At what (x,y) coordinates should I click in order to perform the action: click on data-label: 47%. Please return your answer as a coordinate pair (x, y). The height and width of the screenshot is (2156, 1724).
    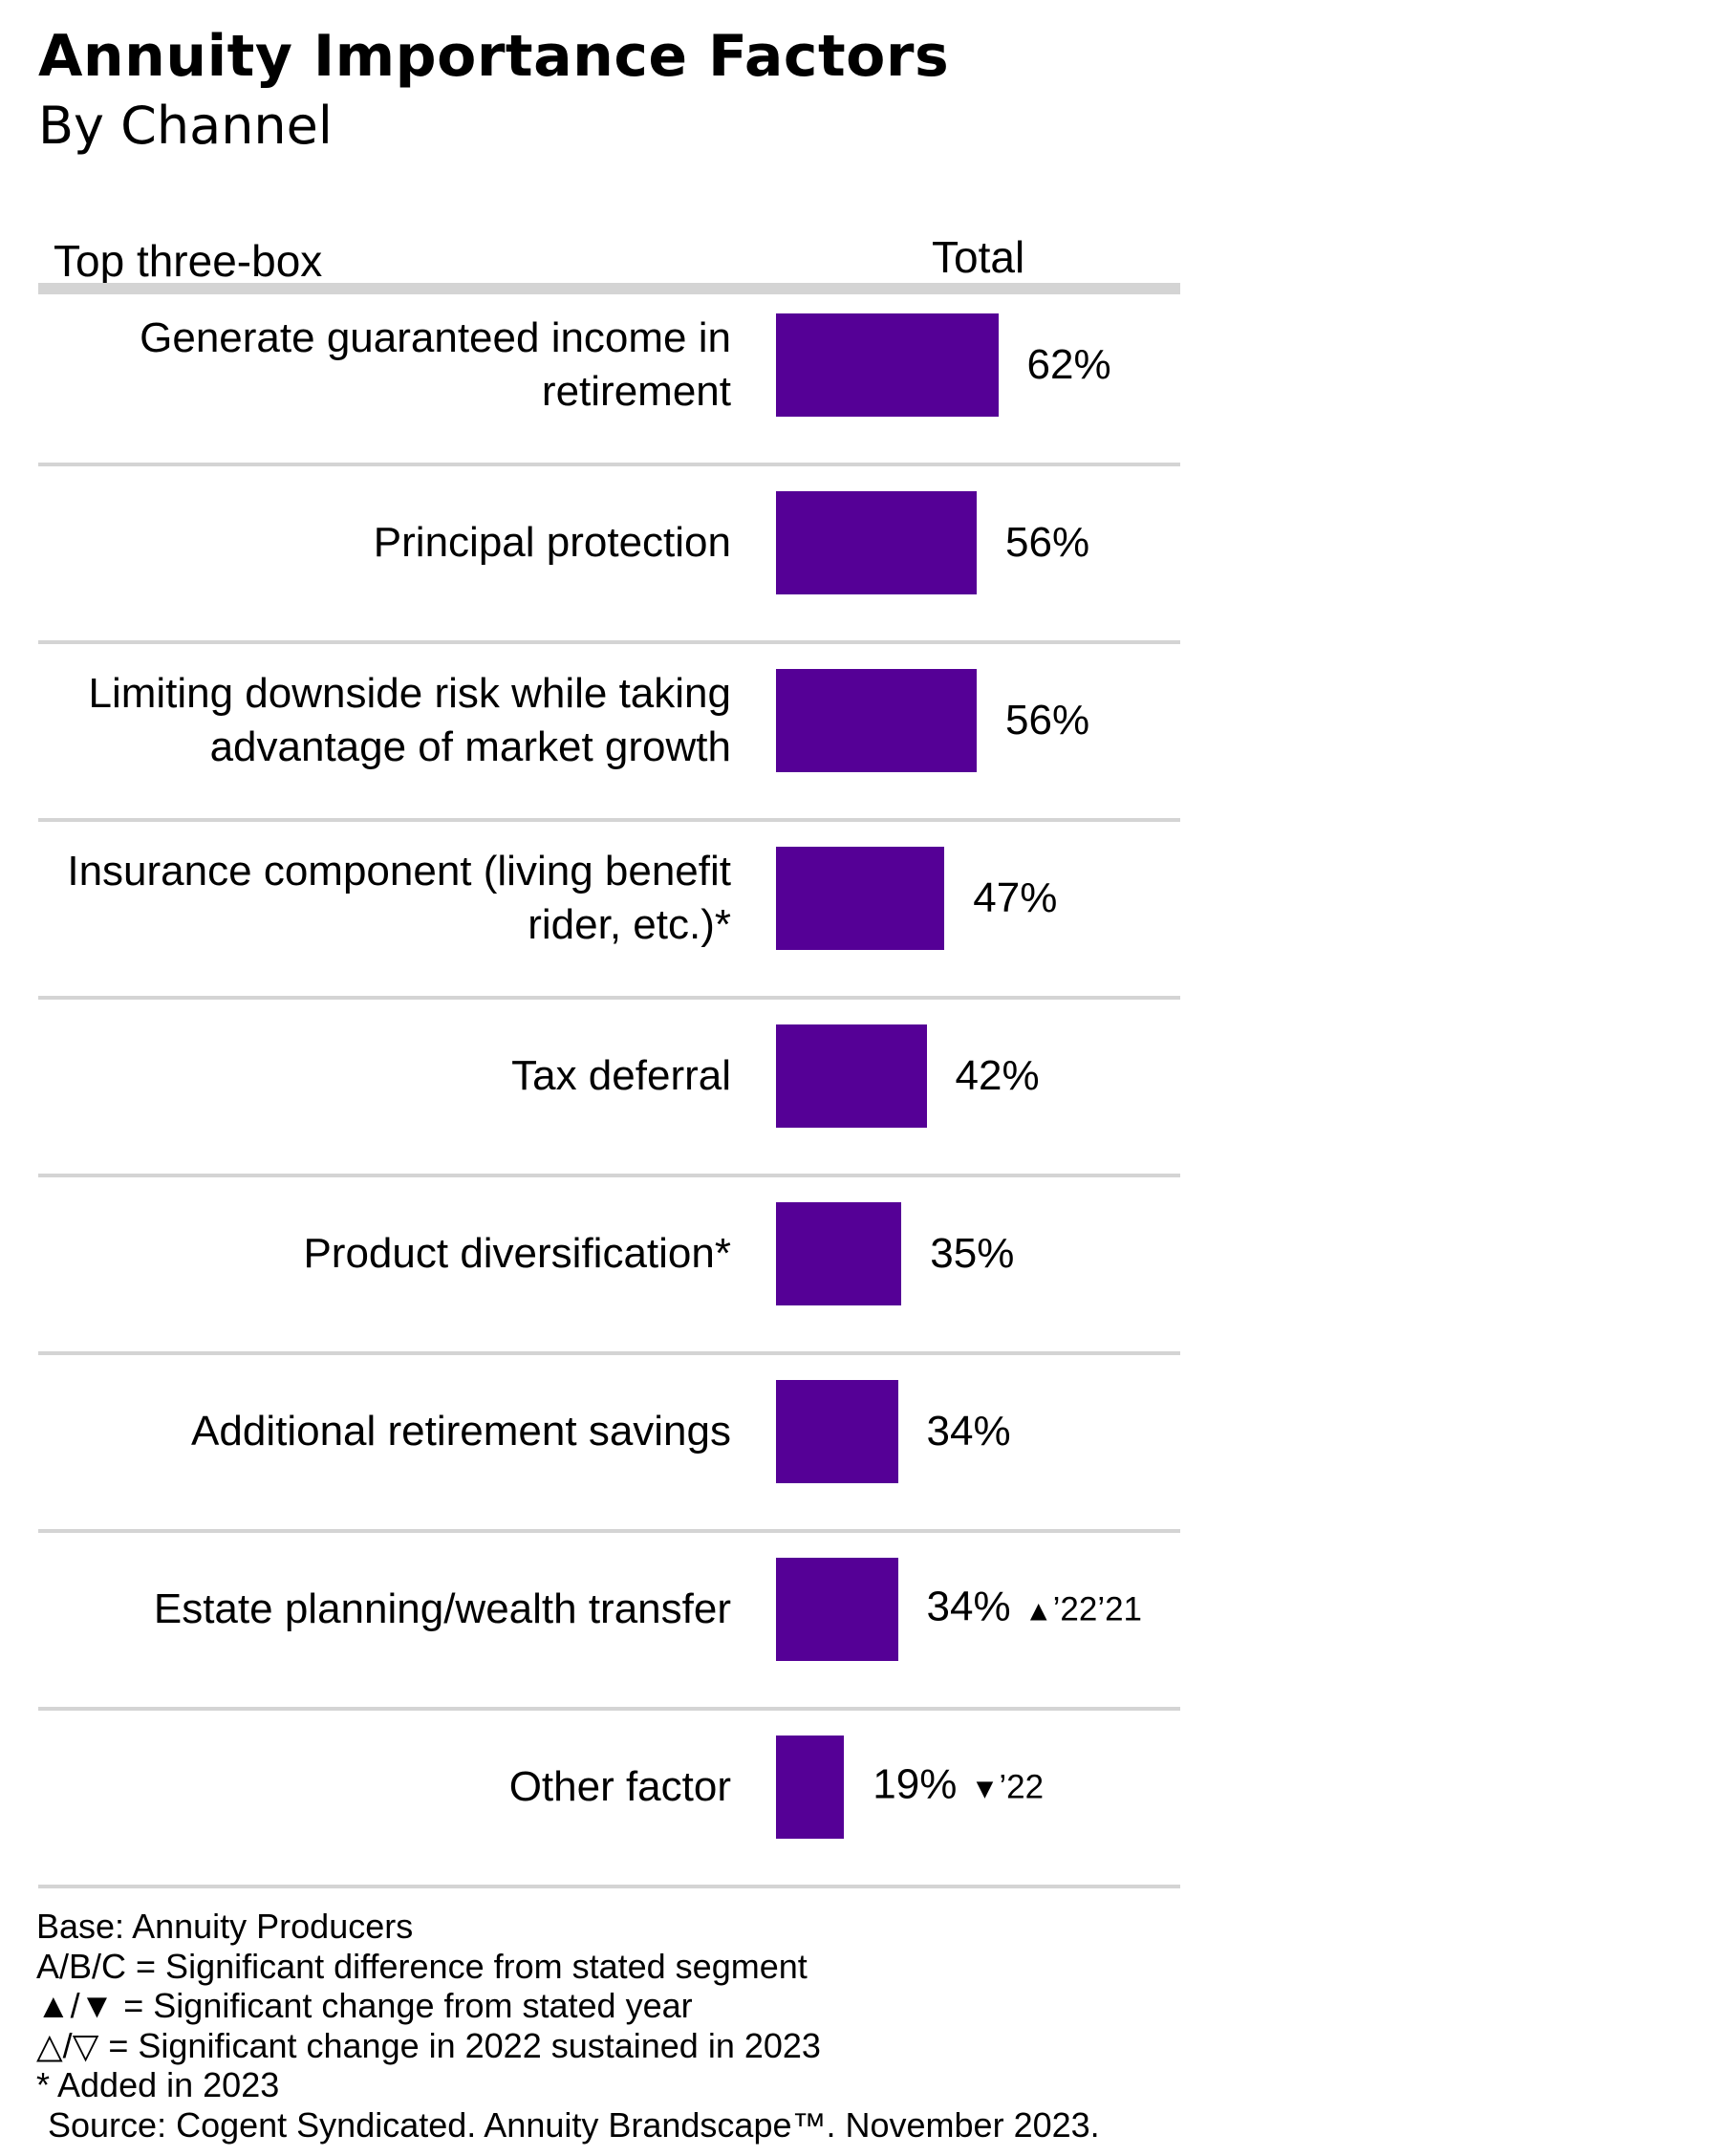
    Looking at the image, I should click on (1016, 897).